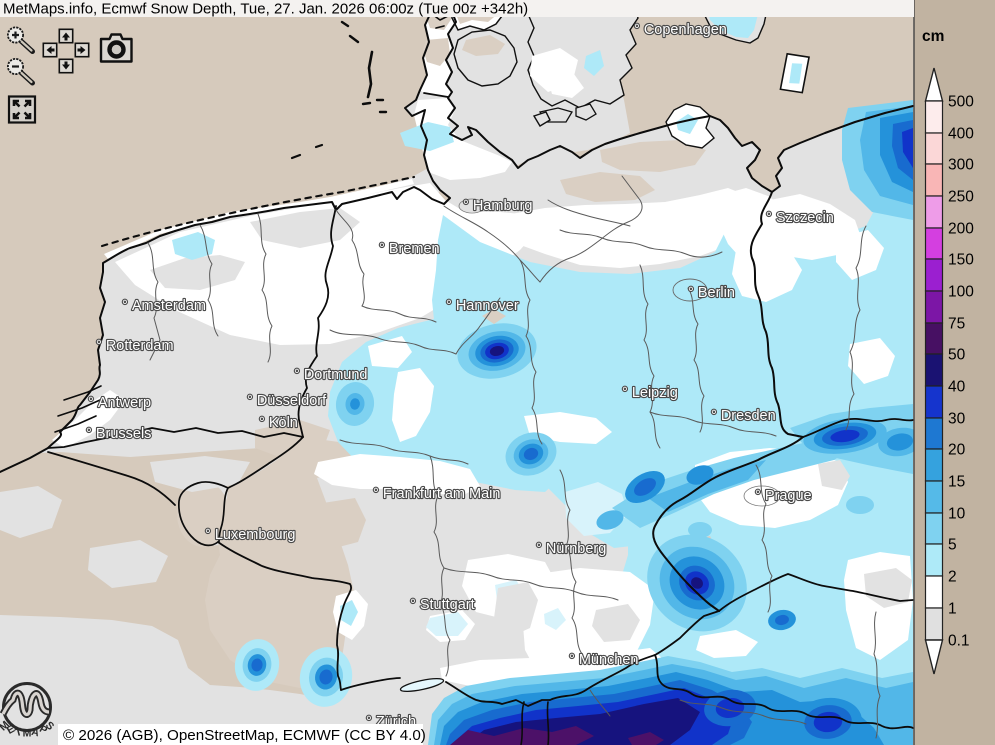  I want to click on svg-text: 400, so click(961, 134).